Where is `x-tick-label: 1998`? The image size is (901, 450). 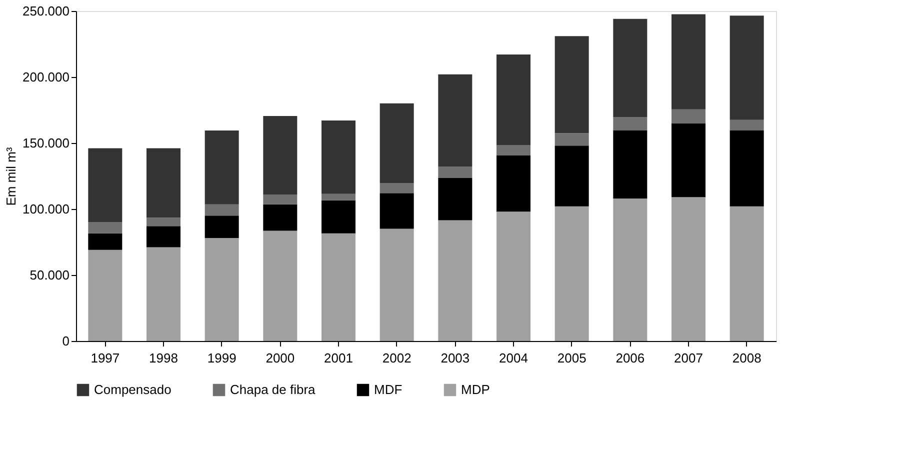
x-tick-label: 1998 is located at coordinates (163, 358).